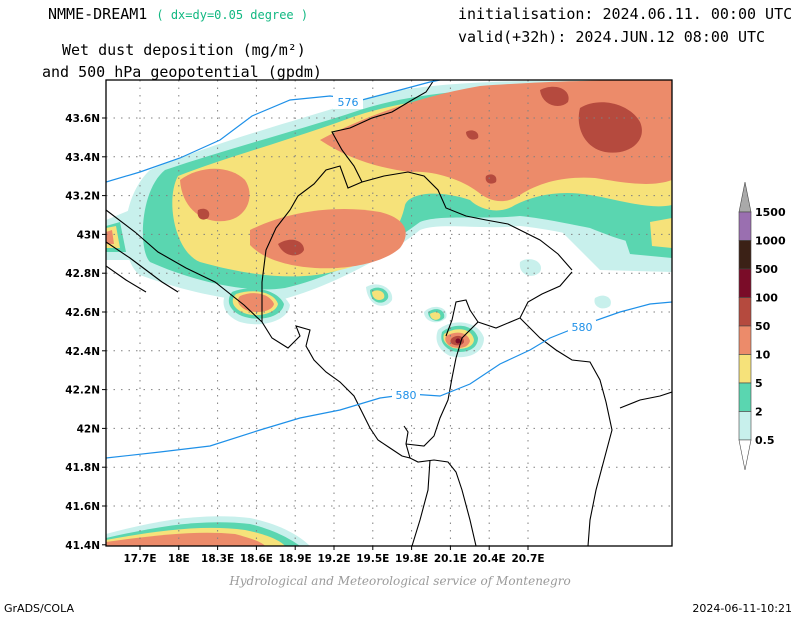 This screenshot has height=618, width=800. I want to click on legend-level-label: 50, so click(763, 326).